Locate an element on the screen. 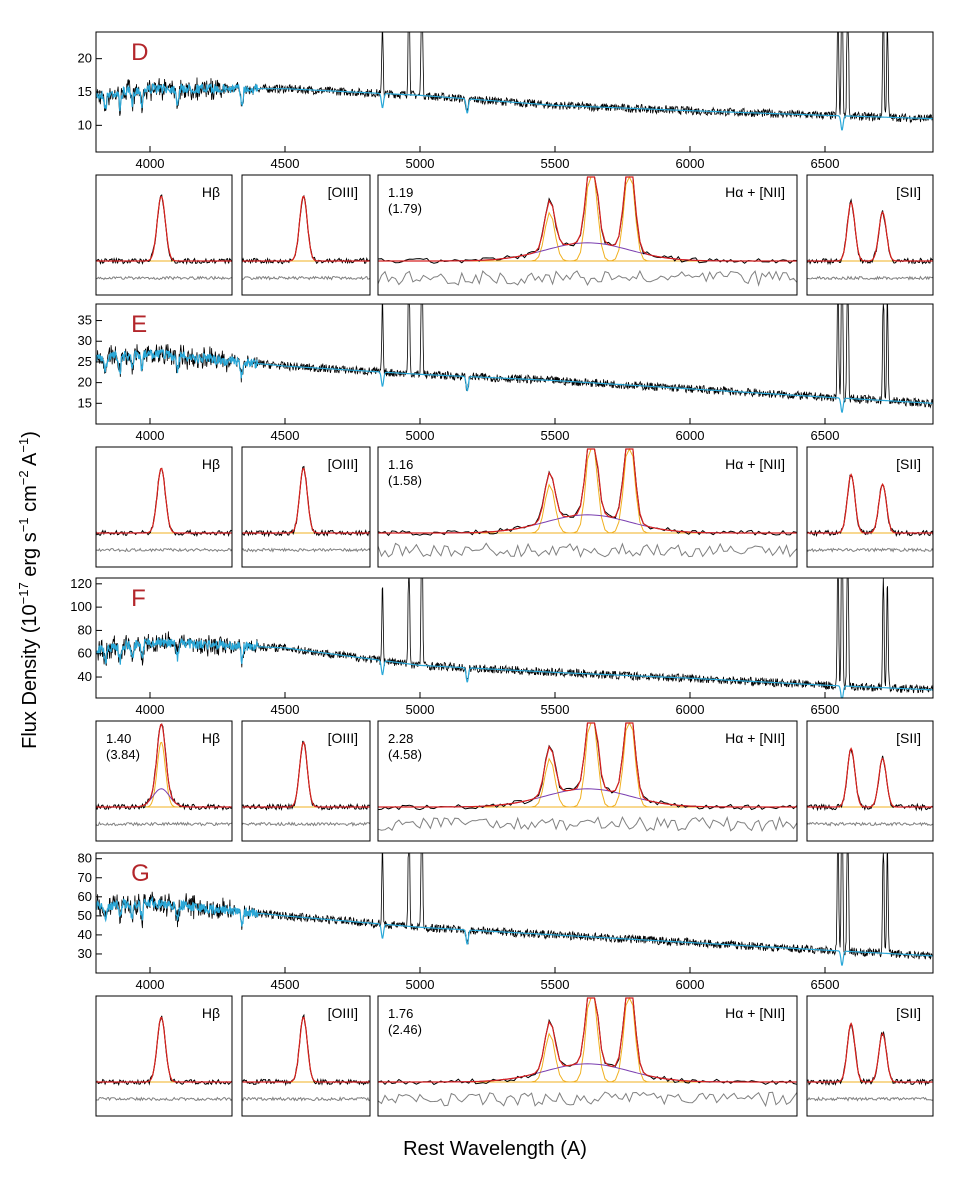 The height and width of the screenshot is (1186, 969). subplot-3: Hα + [NII] 1.76(2.46) is located at coordinates (587, 1056).